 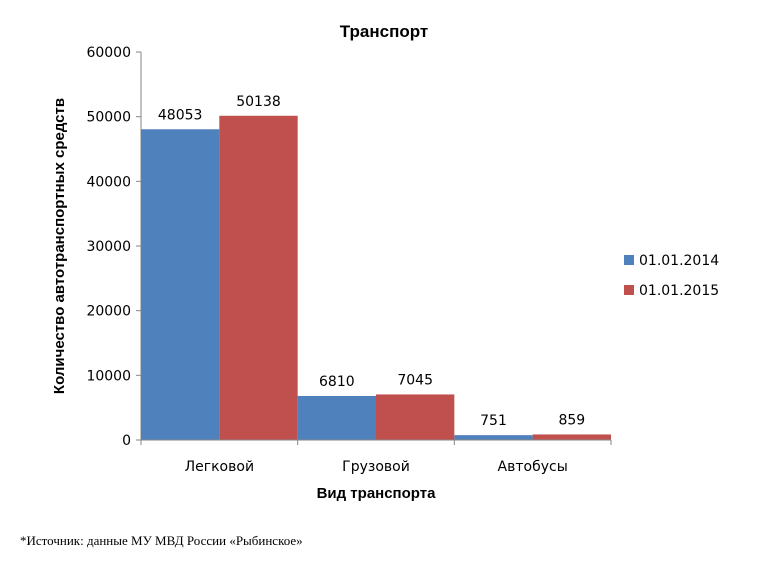 I want to click on y-tick-label: 30000, so click(x=108, y=247).